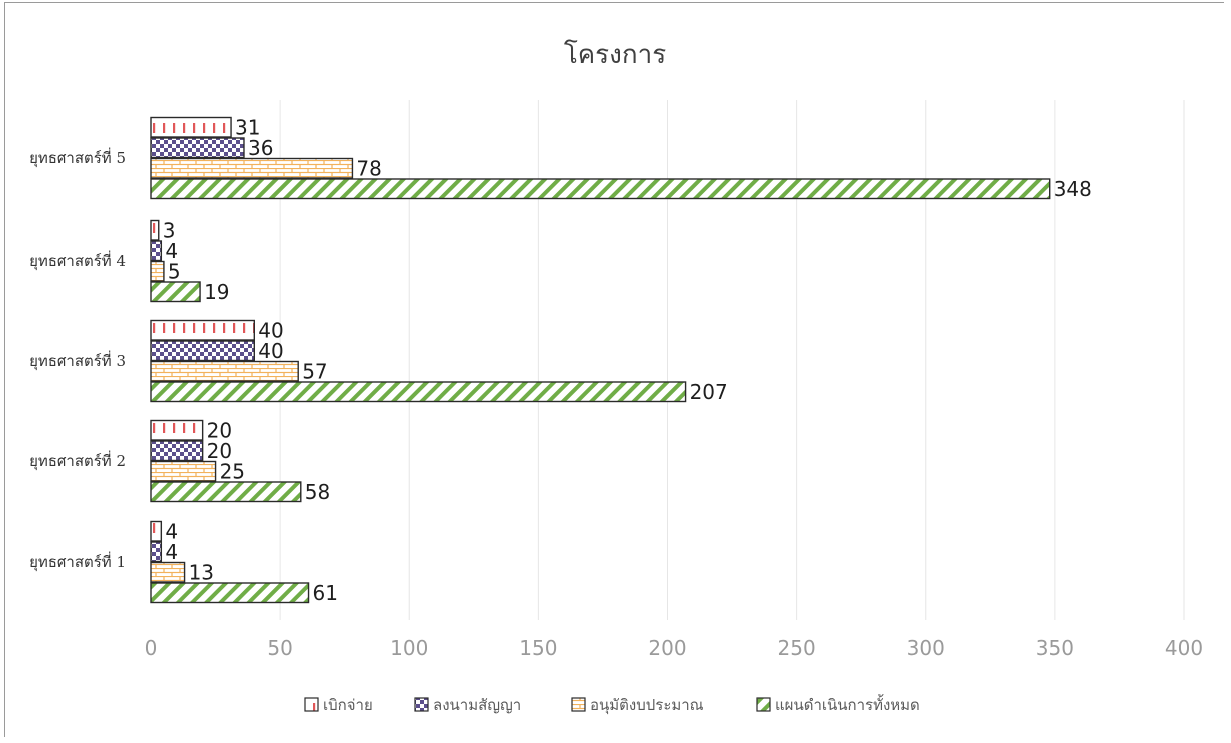  Describe the element at coordinates (615, 54) in the screenshot. I see `chart-title: โครงการ` at that location.